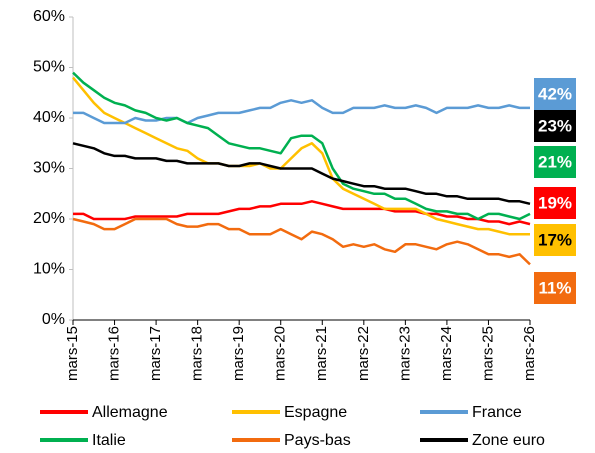 This screenshot has height=453, width=595. Describe the element at coordinates (197, 353) in the screenshot. I see `x-tick-label: mars-18` at that location.